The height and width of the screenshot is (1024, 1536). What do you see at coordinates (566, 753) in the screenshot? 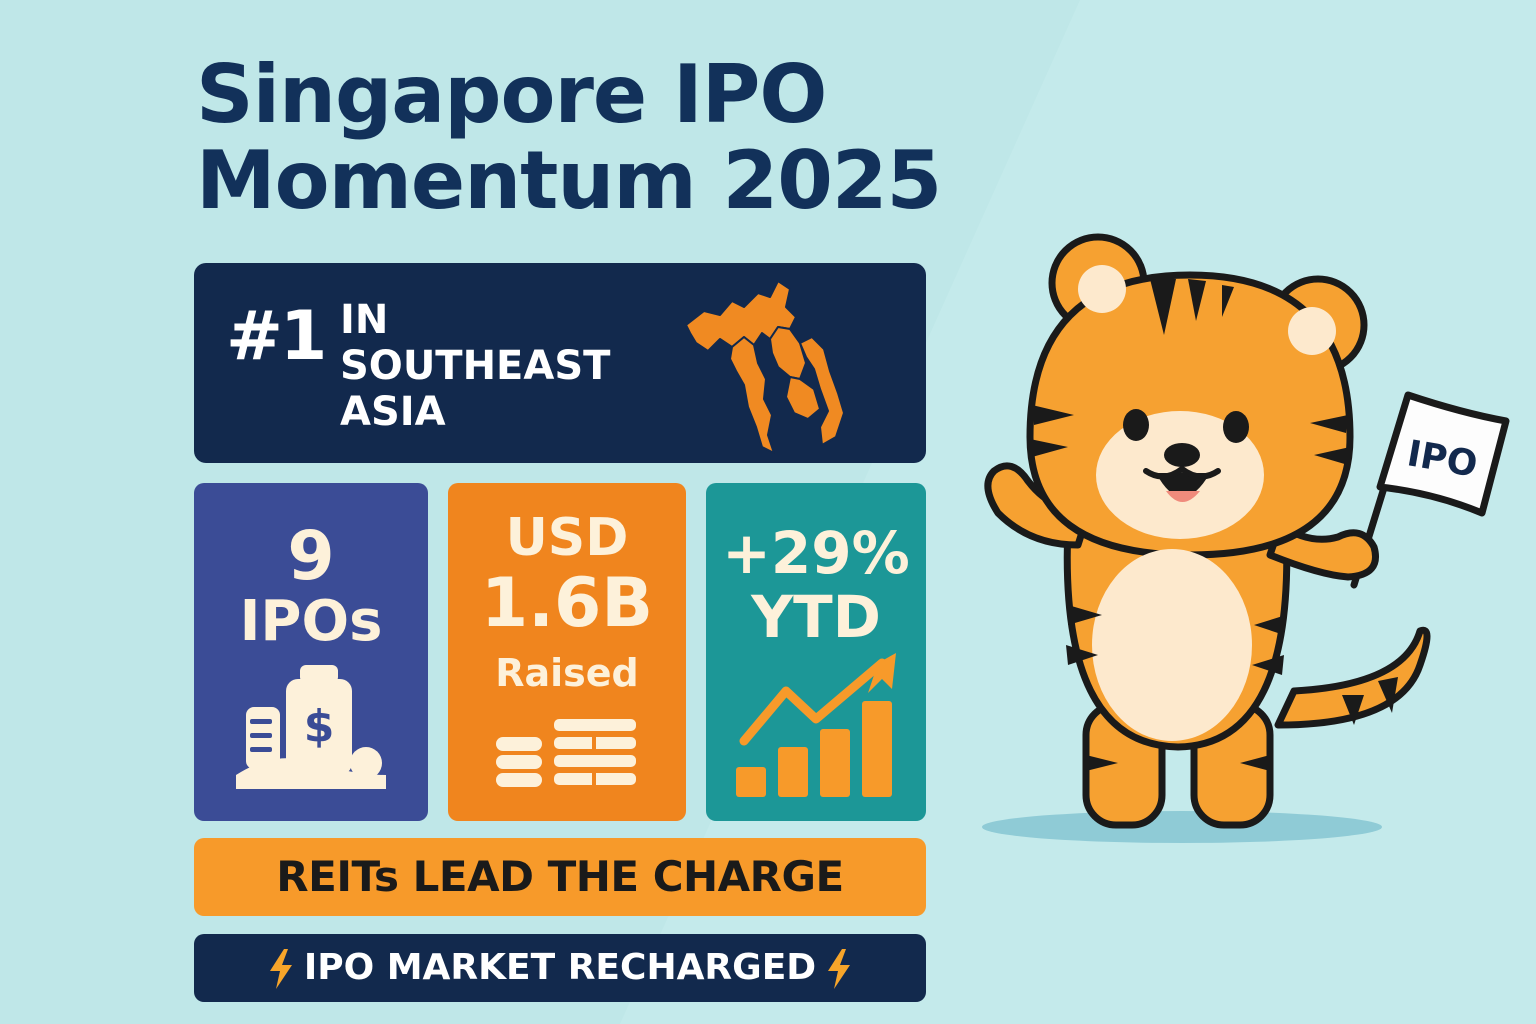
I see `coin-stack-icon` at bounding box center [566, 753].